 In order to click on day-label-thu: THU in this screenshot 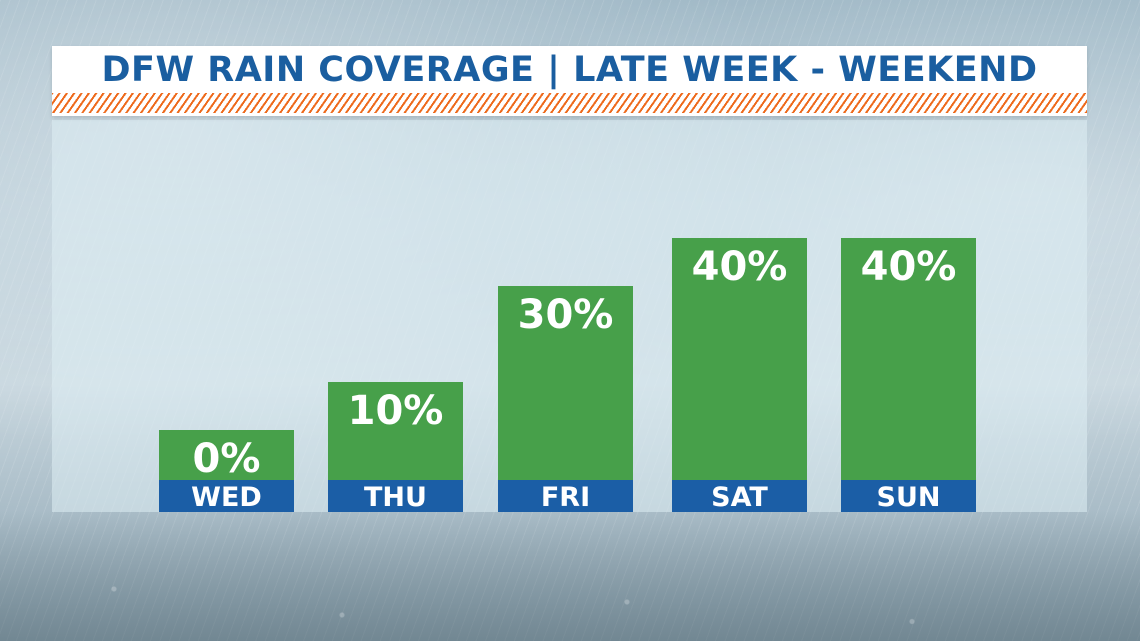, I will do `click(395, 497)`.